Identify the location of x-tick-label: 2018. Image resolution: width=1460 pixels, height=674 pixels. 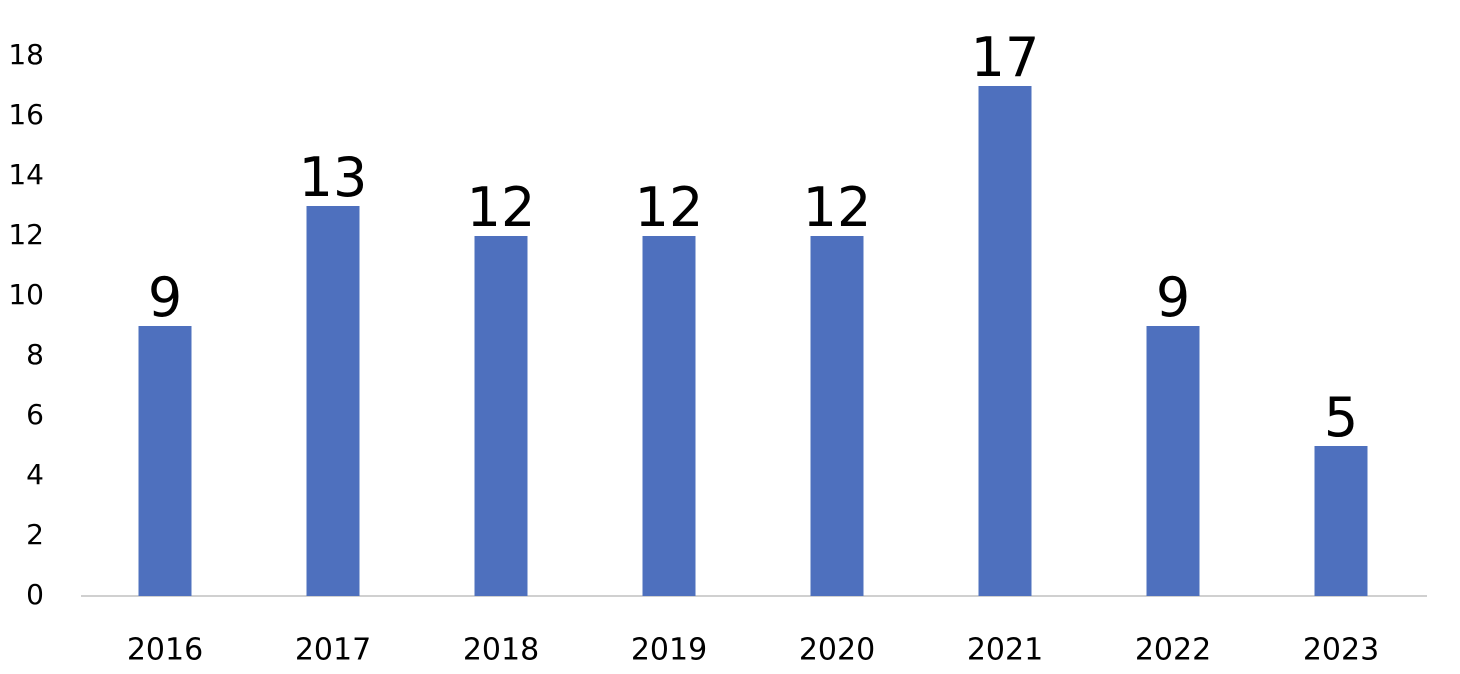
(501, 650).